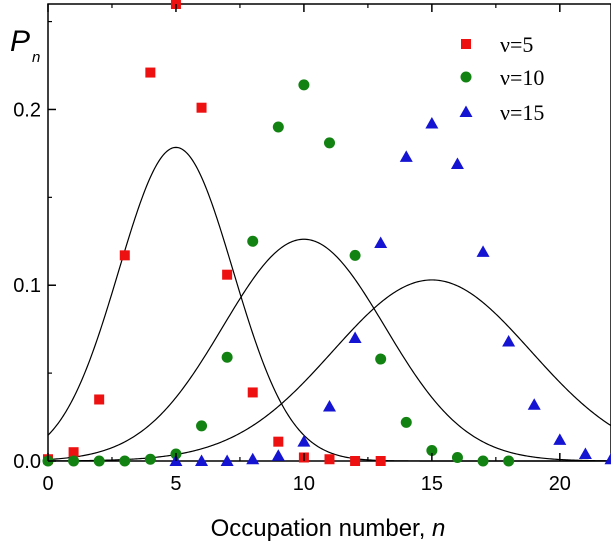  I want to click on y-tick-label: 0.0, so click(27, 462).